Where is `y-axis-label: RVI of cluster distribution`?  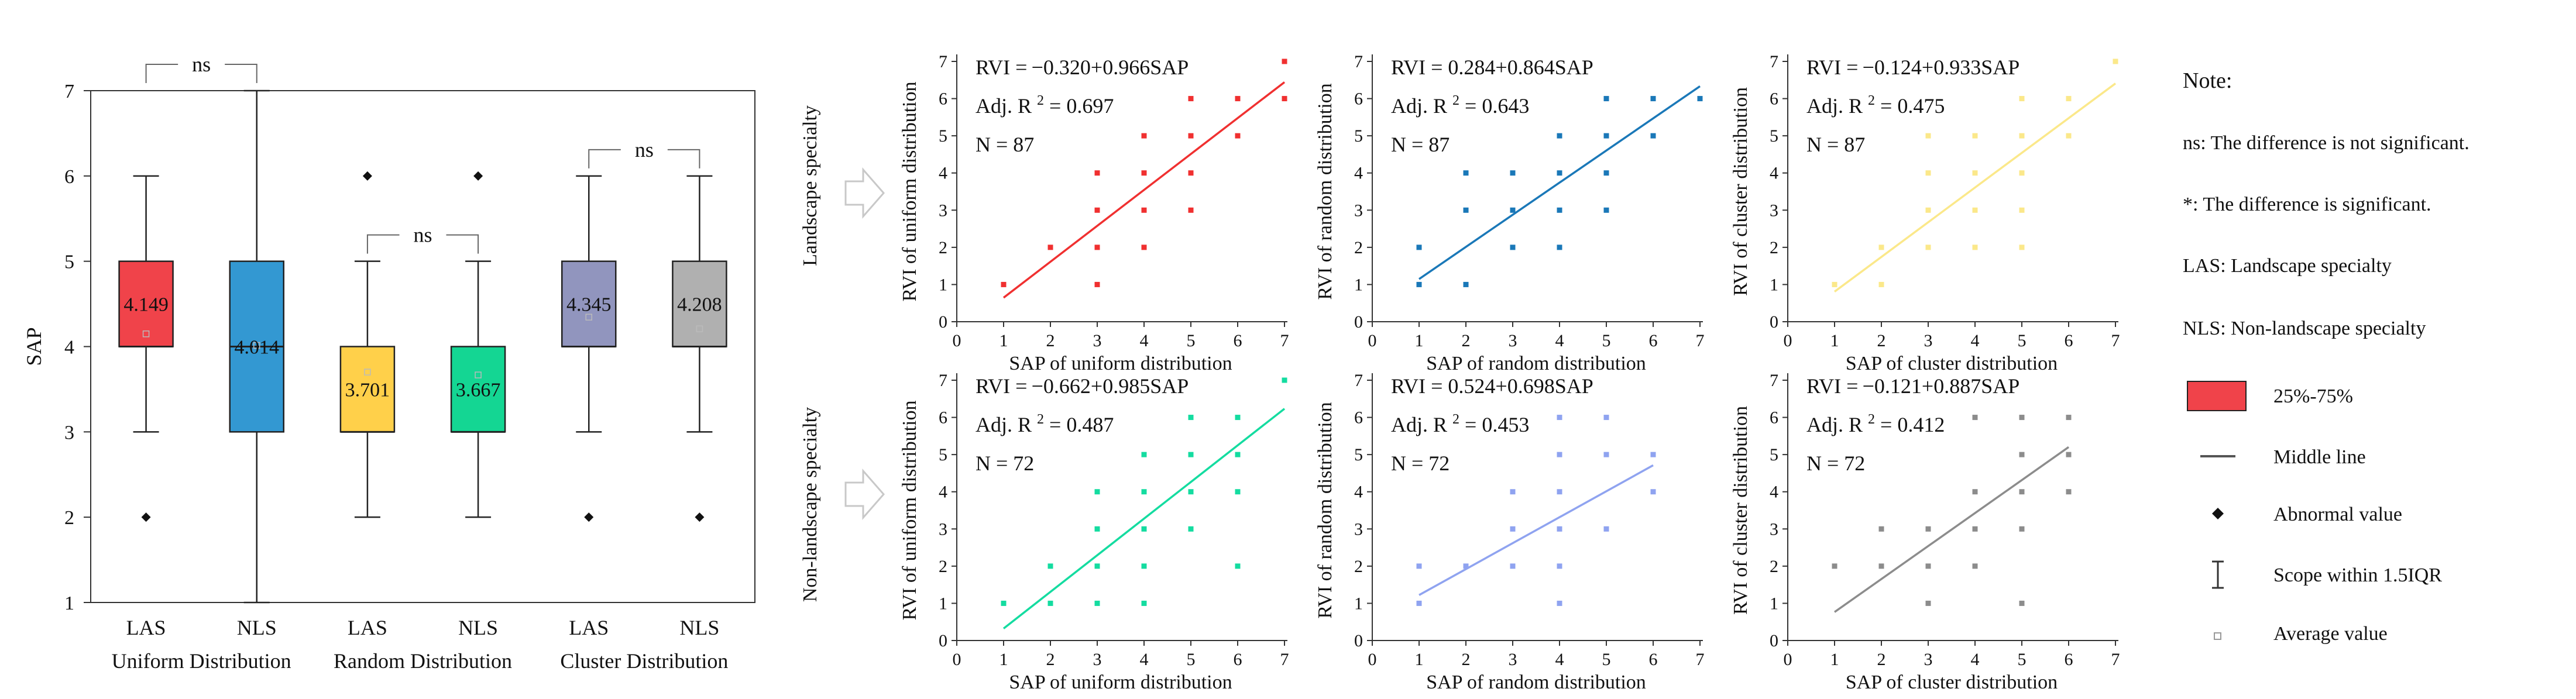
y-axis-label: RVI of cluster distribution is located at coordinates (1740, 191).